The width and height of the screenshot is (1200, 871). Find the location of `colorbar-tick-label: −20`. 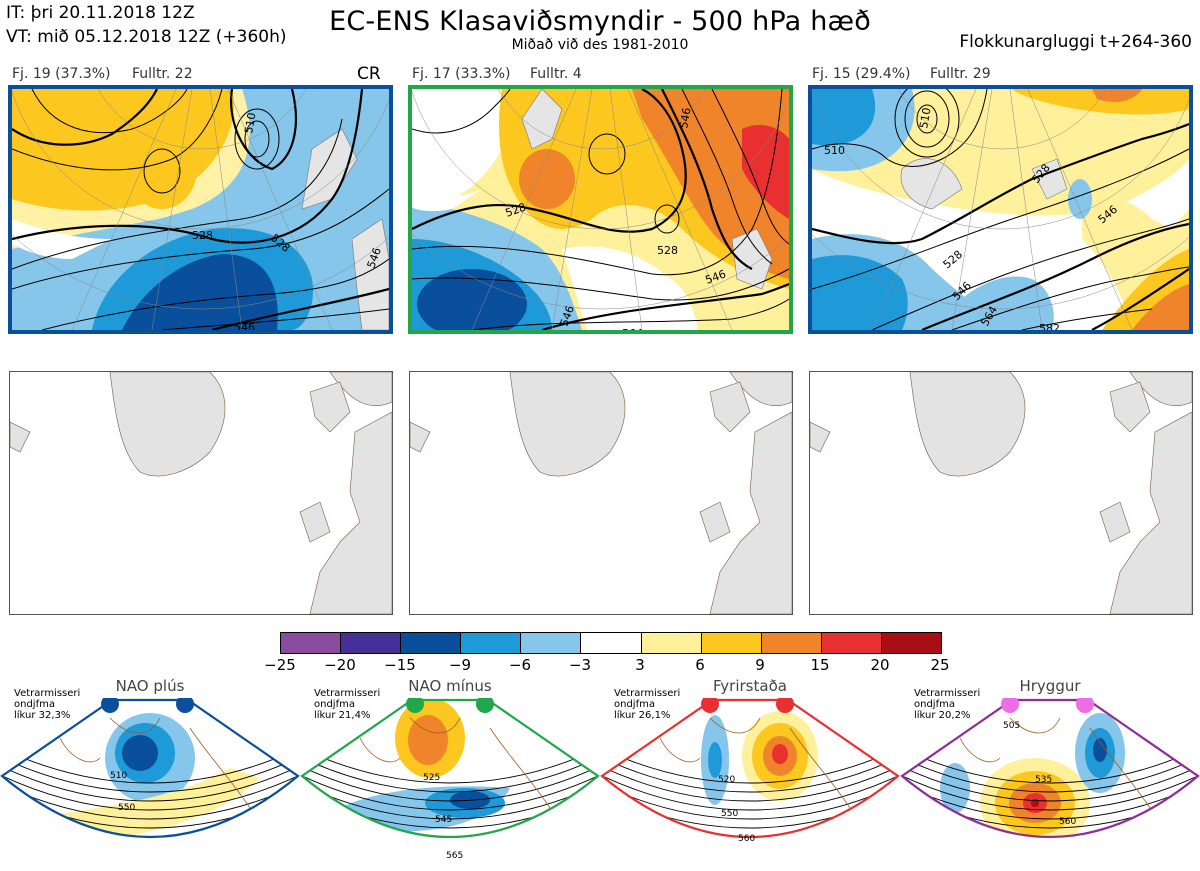

colorbar-tick-label: −20 is located at coordinates (340, 665).